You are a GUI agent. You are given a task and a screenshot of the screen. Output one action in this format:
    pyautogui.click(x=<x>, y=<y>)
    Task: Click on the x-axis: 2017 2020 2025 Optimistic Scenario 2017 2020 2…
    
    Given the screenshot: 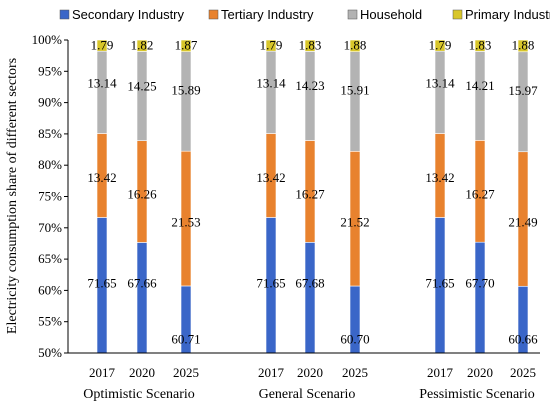 What is the action you would take?
    pyautogui.click(x=304, y=377)
    